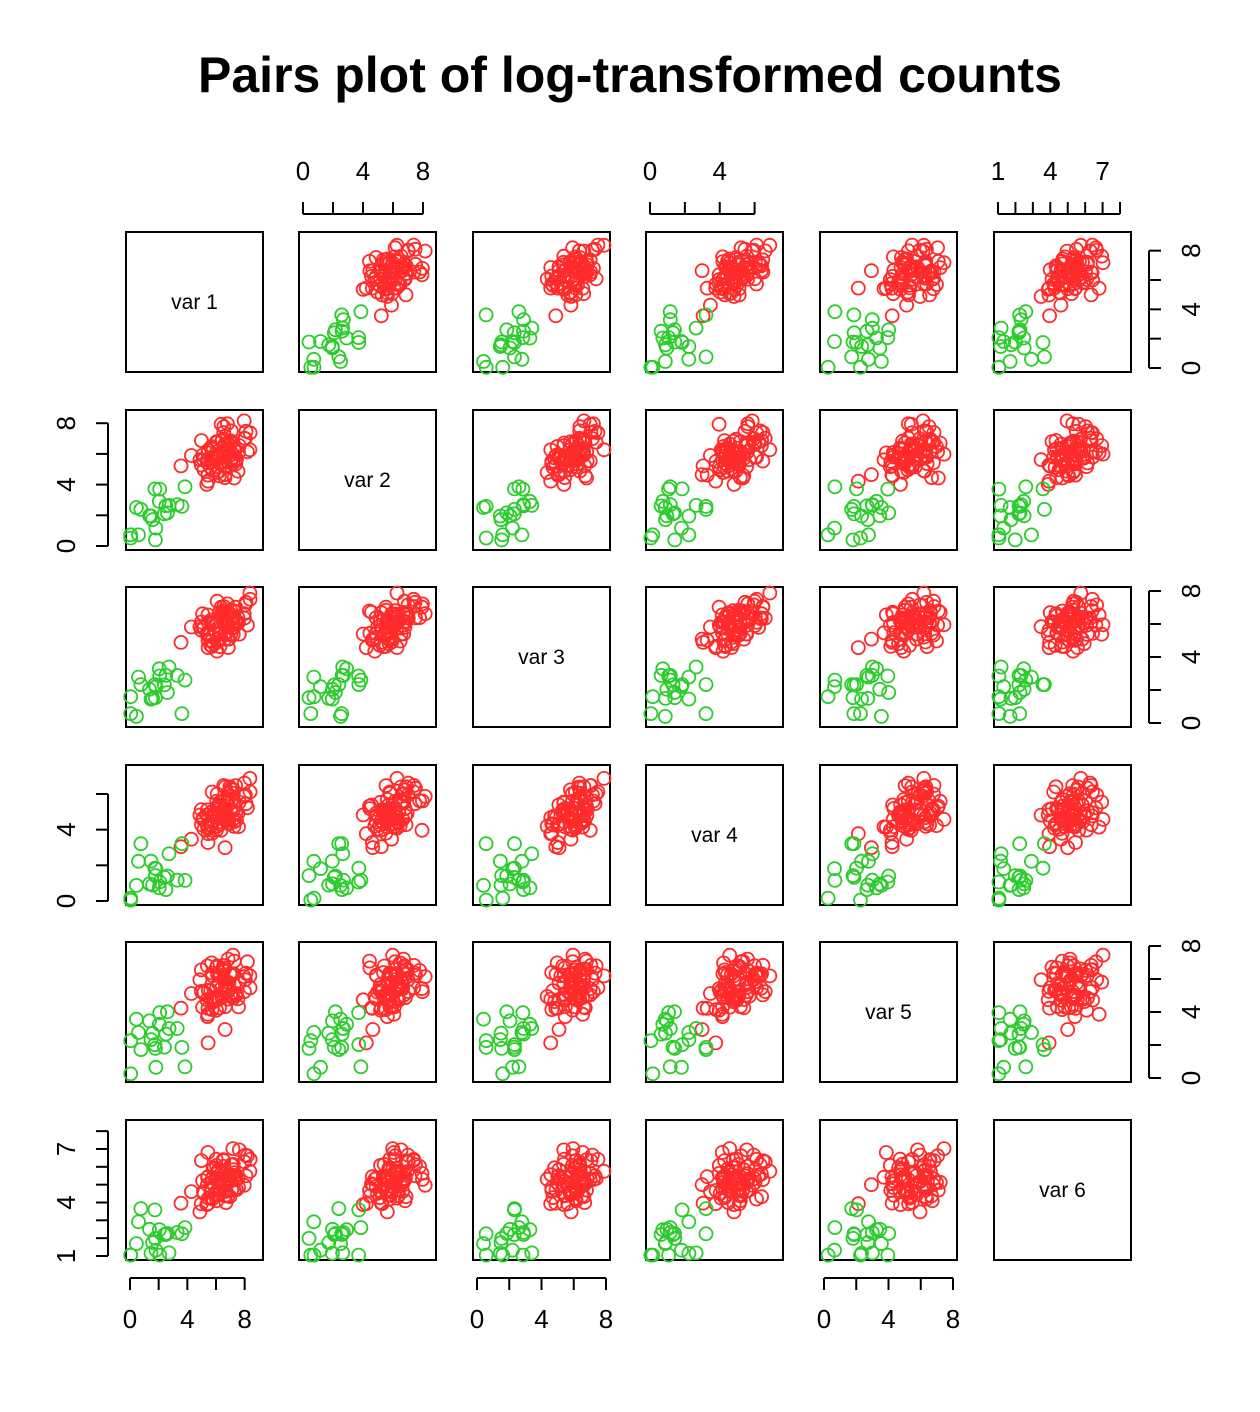 Image resolution: width=1260 pixels, height=1412 pixels. Describe the element at coordinates (1062, 1190) in the screenshot. I see `panel-6-6: var 6` at that location.